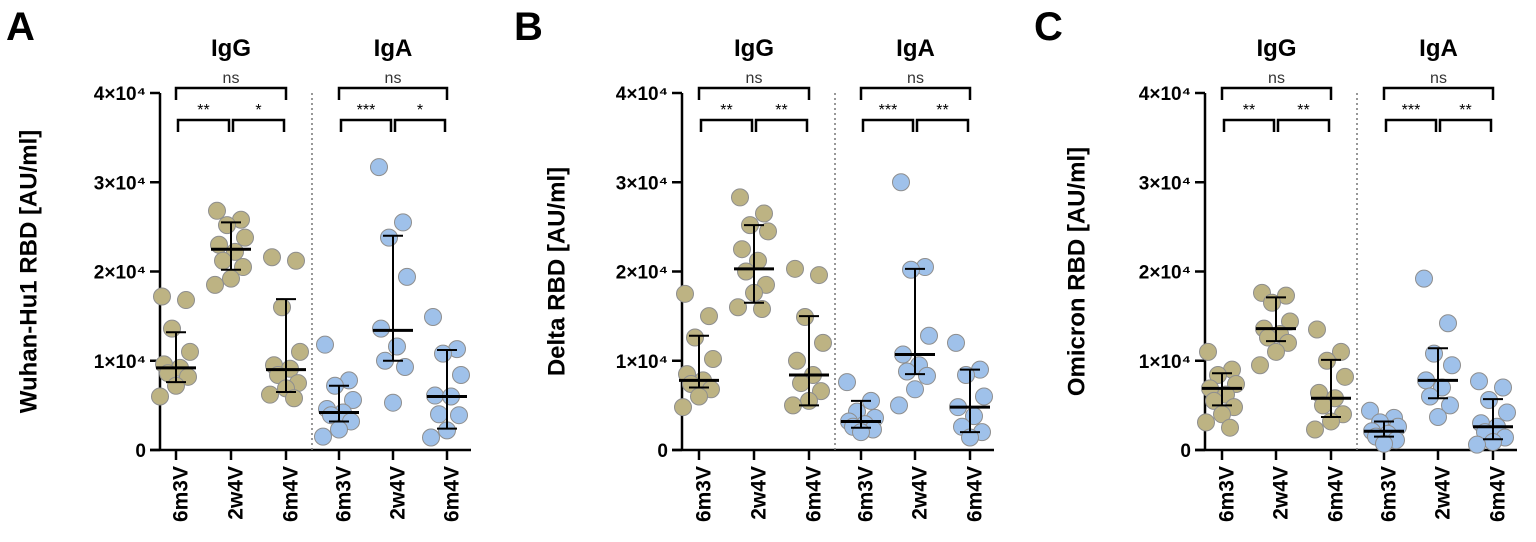 This screenshot has width=1536, height=542. Describe the element at coordinates (642, 183) in the screenshot. I see `y-tick-label: 3×10⁴` at that location.